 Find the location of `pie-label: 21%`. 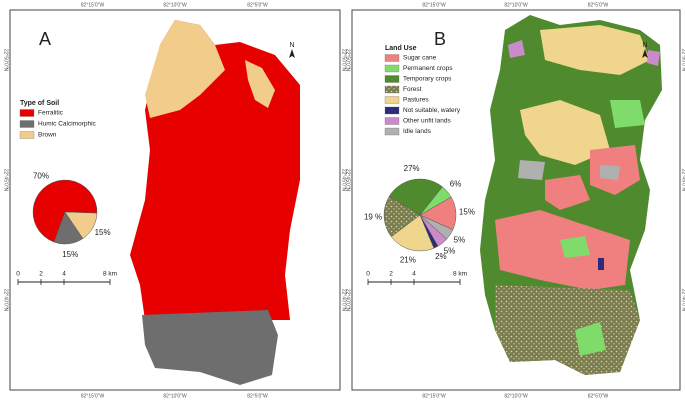

pie-label: 21% is located at coordinates (408, 260).